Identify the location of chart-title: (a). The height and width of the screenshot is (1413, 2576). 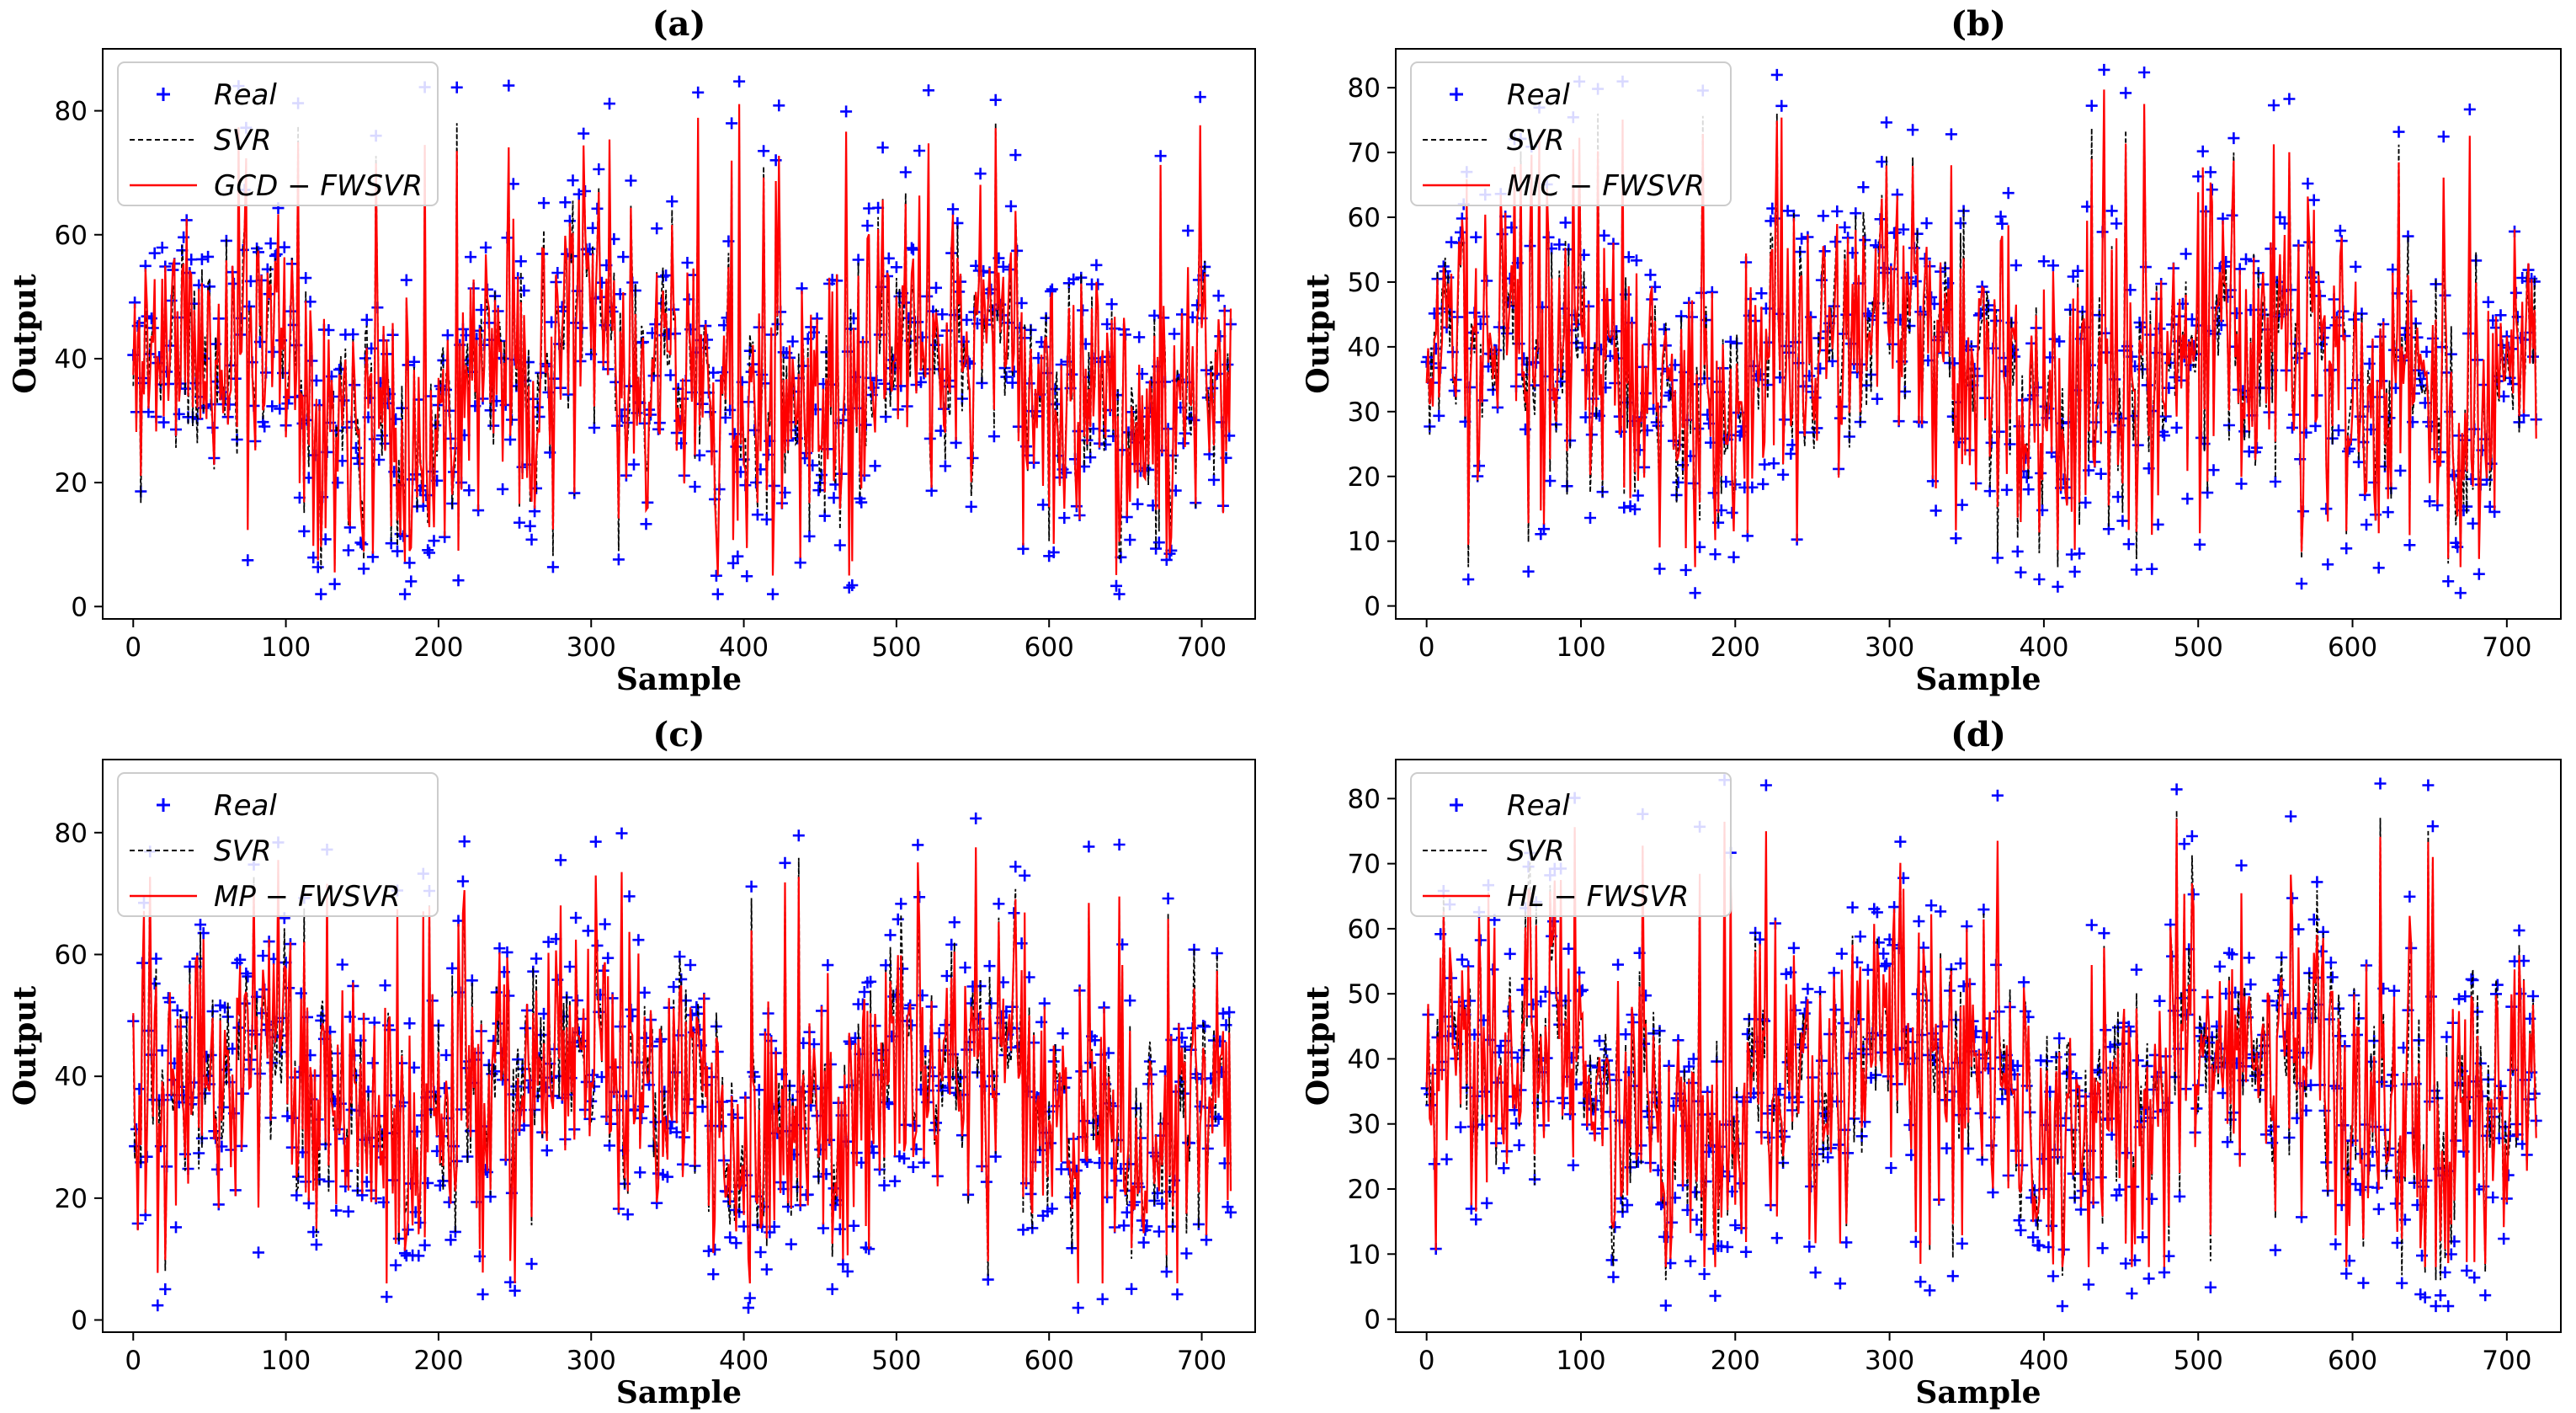
(679, 24).